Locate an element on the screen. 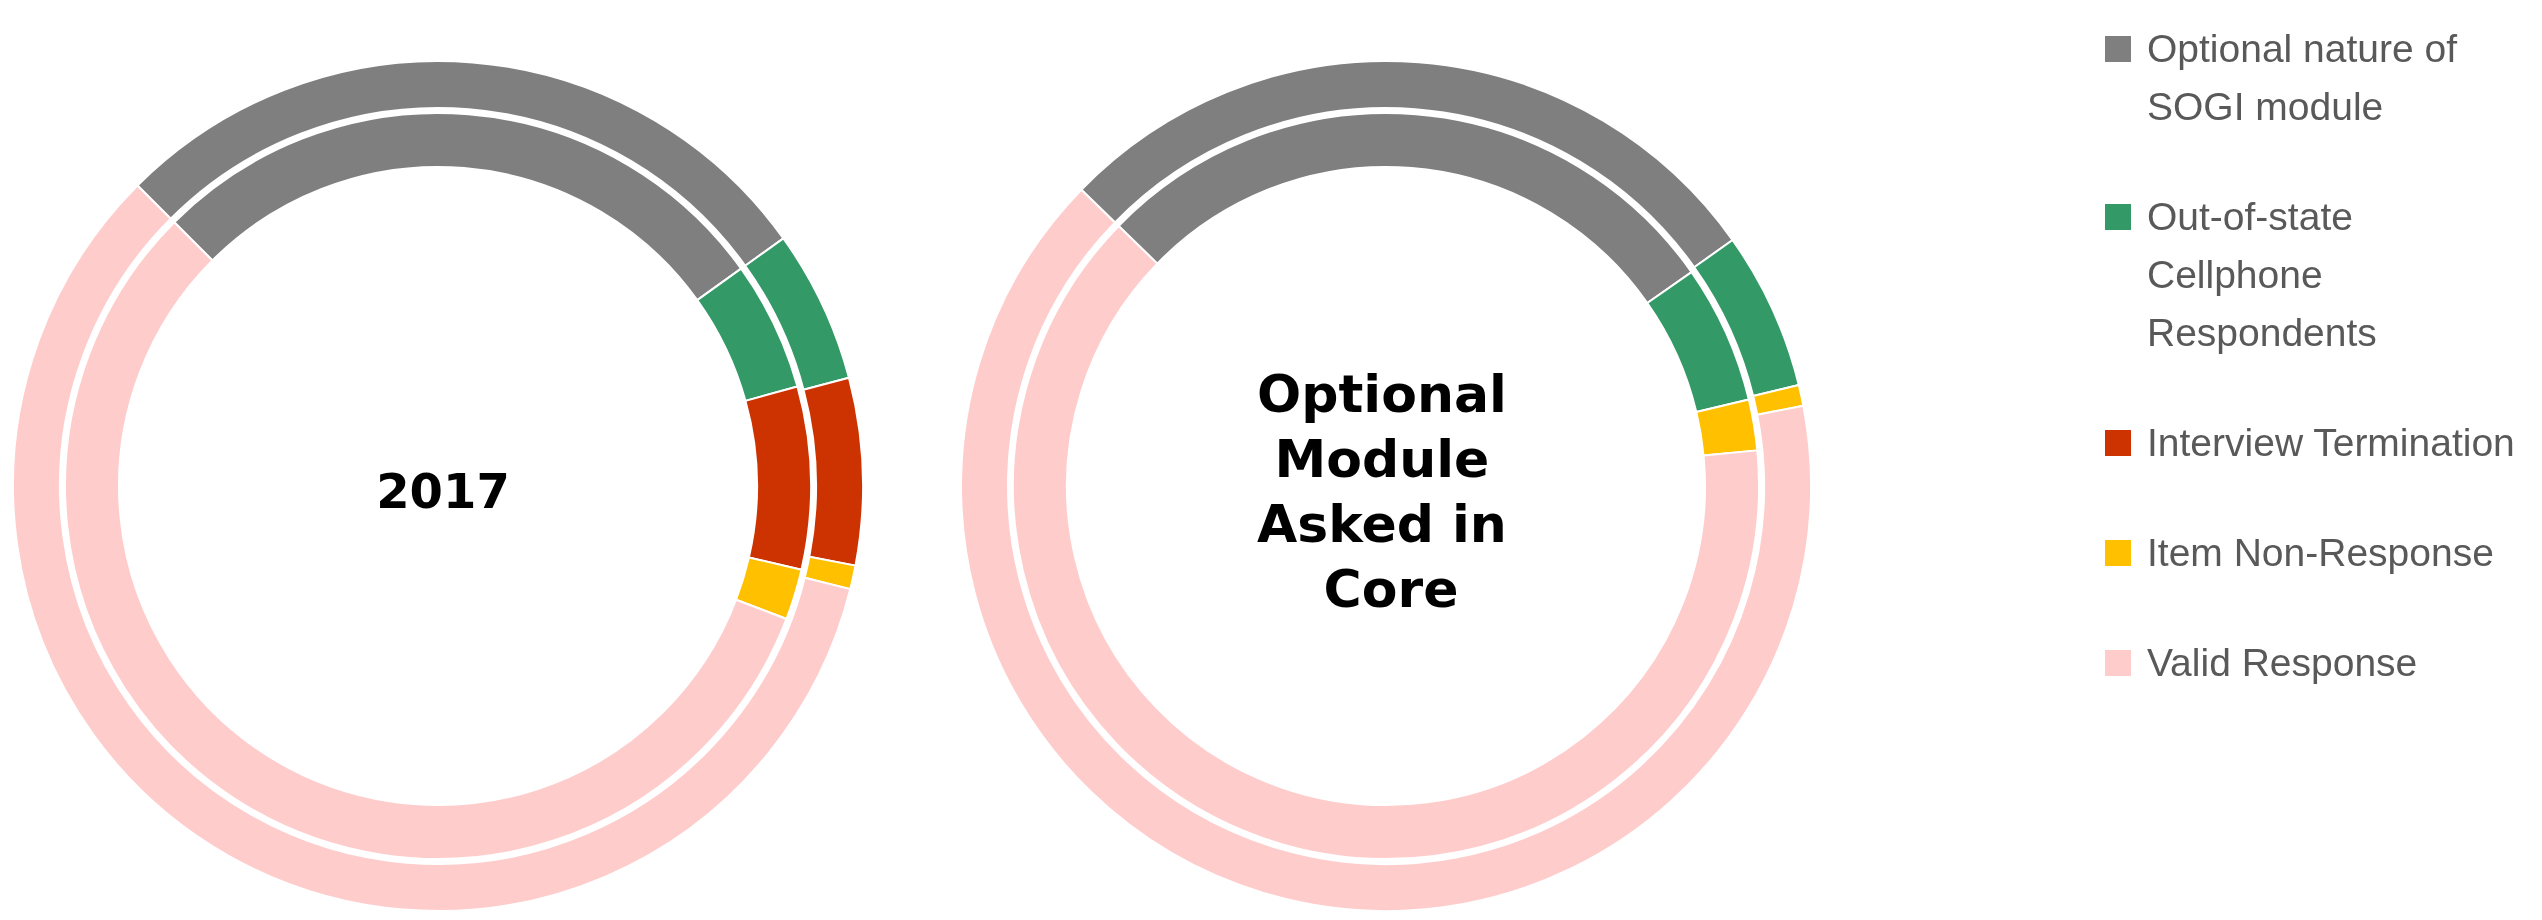  legend-label: Optional nature of SOGI module is located at coordinates (2302, 77).